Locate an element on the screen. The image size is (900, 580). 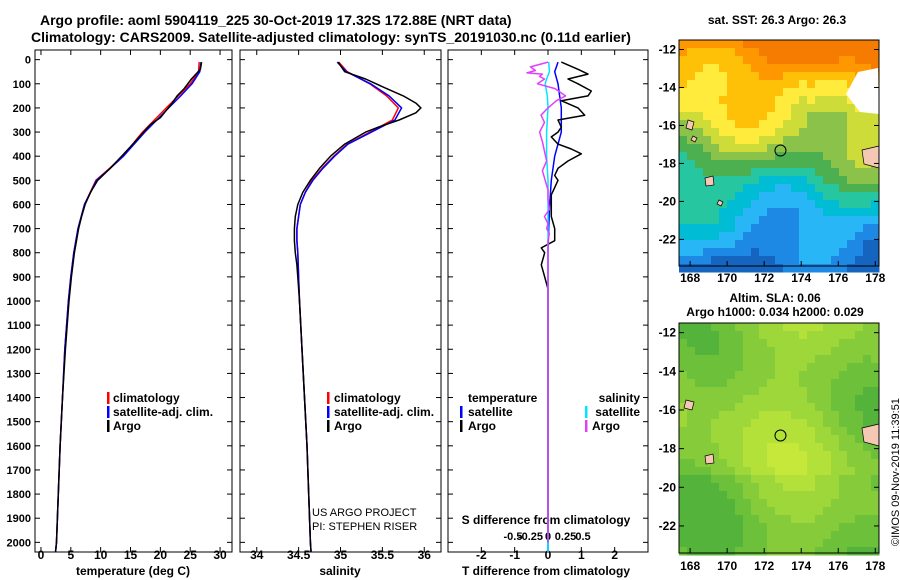
legend-label-s-satellite: satellite is located at coordinates (617, 412).